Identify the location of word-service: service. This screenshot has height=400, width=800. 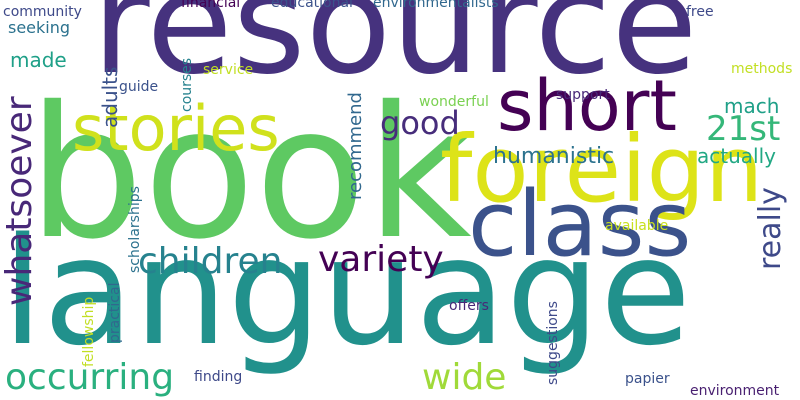
(228, 70).